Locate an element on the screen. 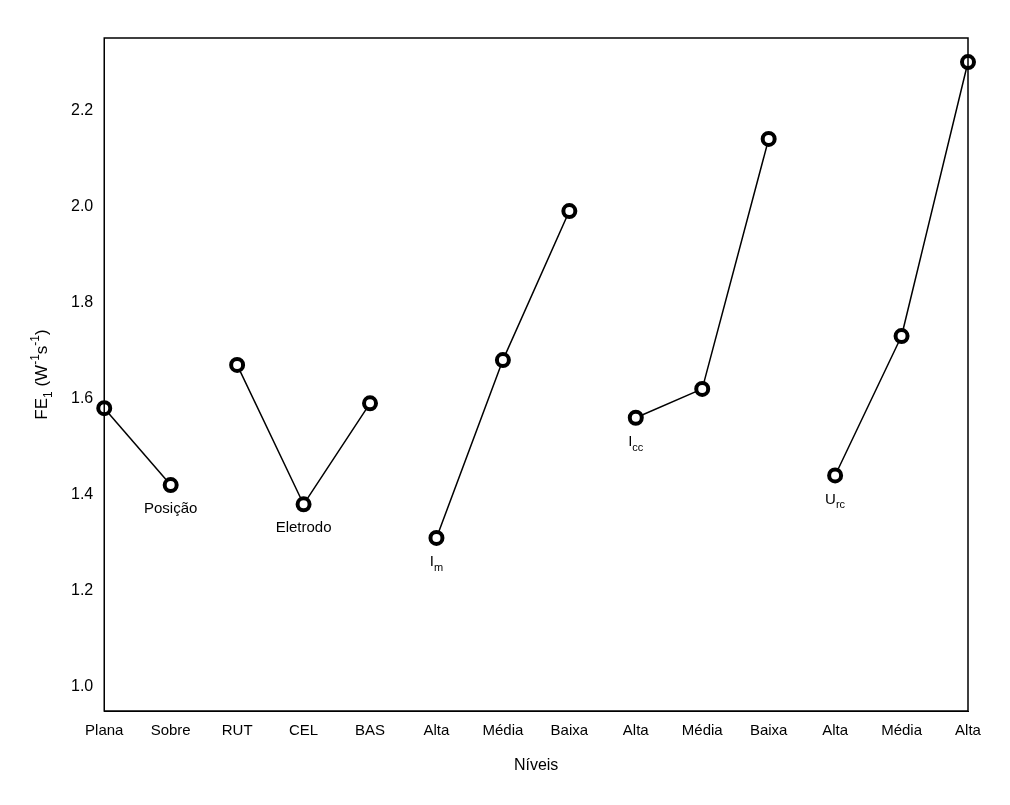 The width and height of the screenshot is (1010, 805). x-tick-label: BAS is located at coordinates (370, 730).